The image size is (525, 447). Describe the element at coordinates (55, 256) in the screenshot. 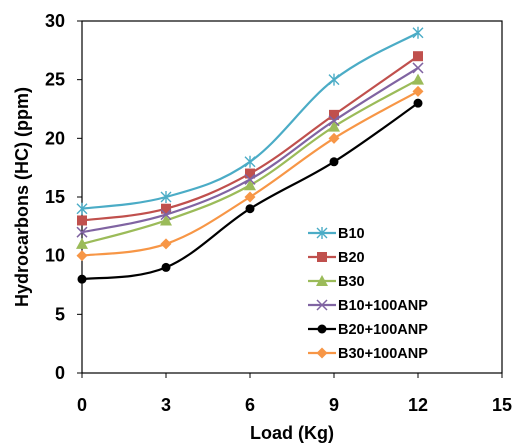

I see `y-tick-label: 10` at that location.